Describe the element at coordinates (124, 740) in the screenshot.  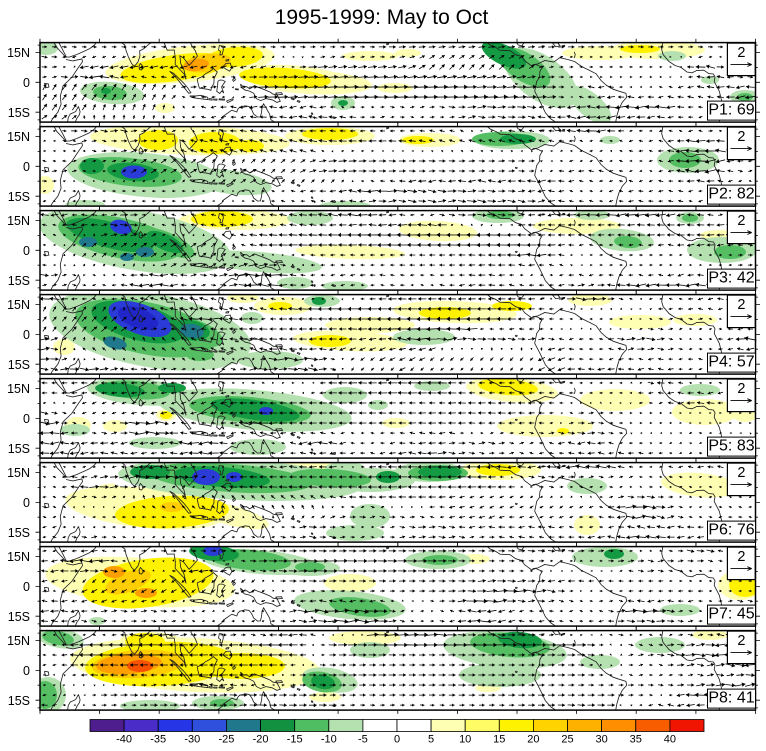
I see `svg-text: -40` at that location.